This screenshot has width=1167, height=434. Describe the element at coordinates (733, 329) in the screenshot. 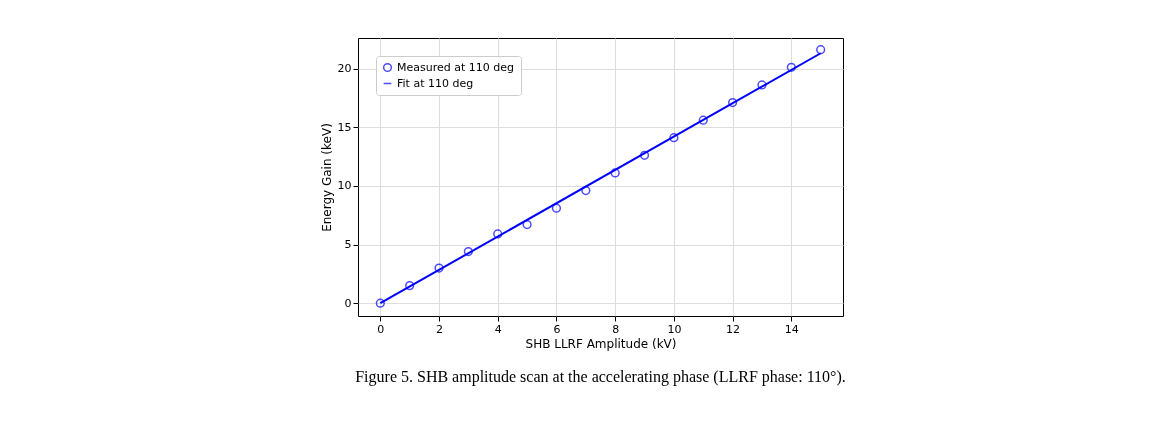

I see `x-tick-label: 12` at that location.